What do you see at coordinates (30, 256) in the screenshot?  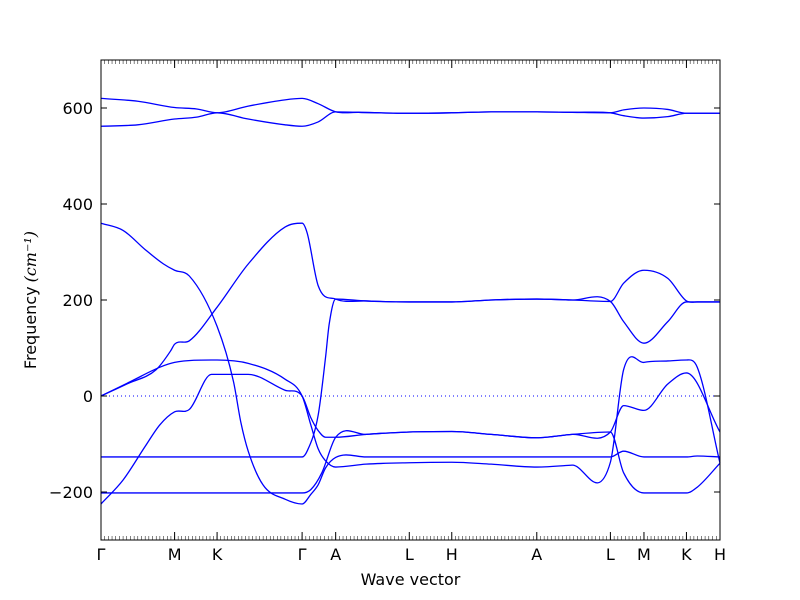 I see `y-axis-unit: (cm⁻¹)` at bounding box center [30, 256].